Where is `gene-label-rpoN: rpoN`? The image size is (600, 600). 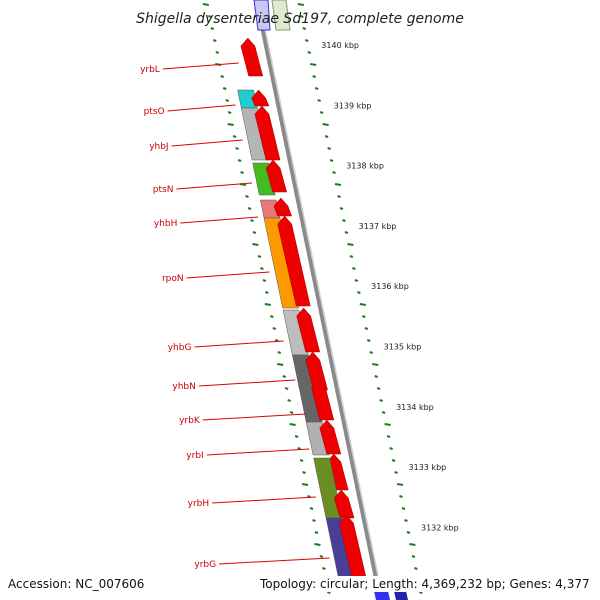 gene-label-rpoN: rpoN is located at coordinates (173, 279).